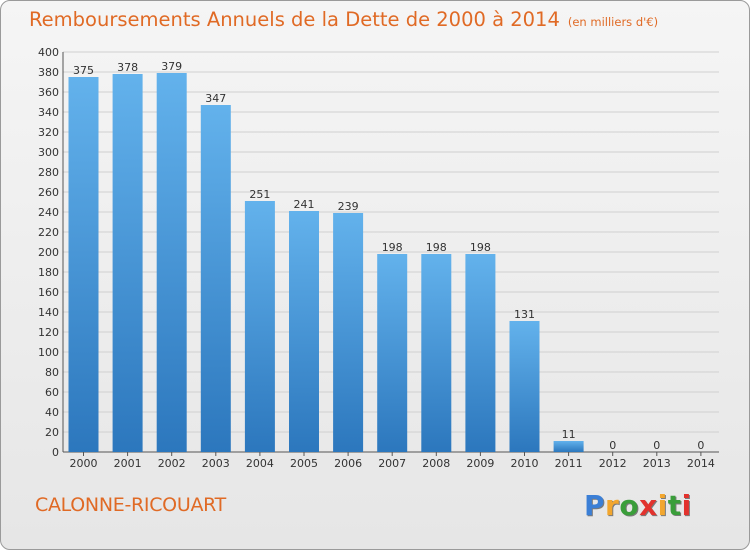 This screenshot has width=750, height=550. I want to click on x-tick-label: 2003, so click(216, 463).